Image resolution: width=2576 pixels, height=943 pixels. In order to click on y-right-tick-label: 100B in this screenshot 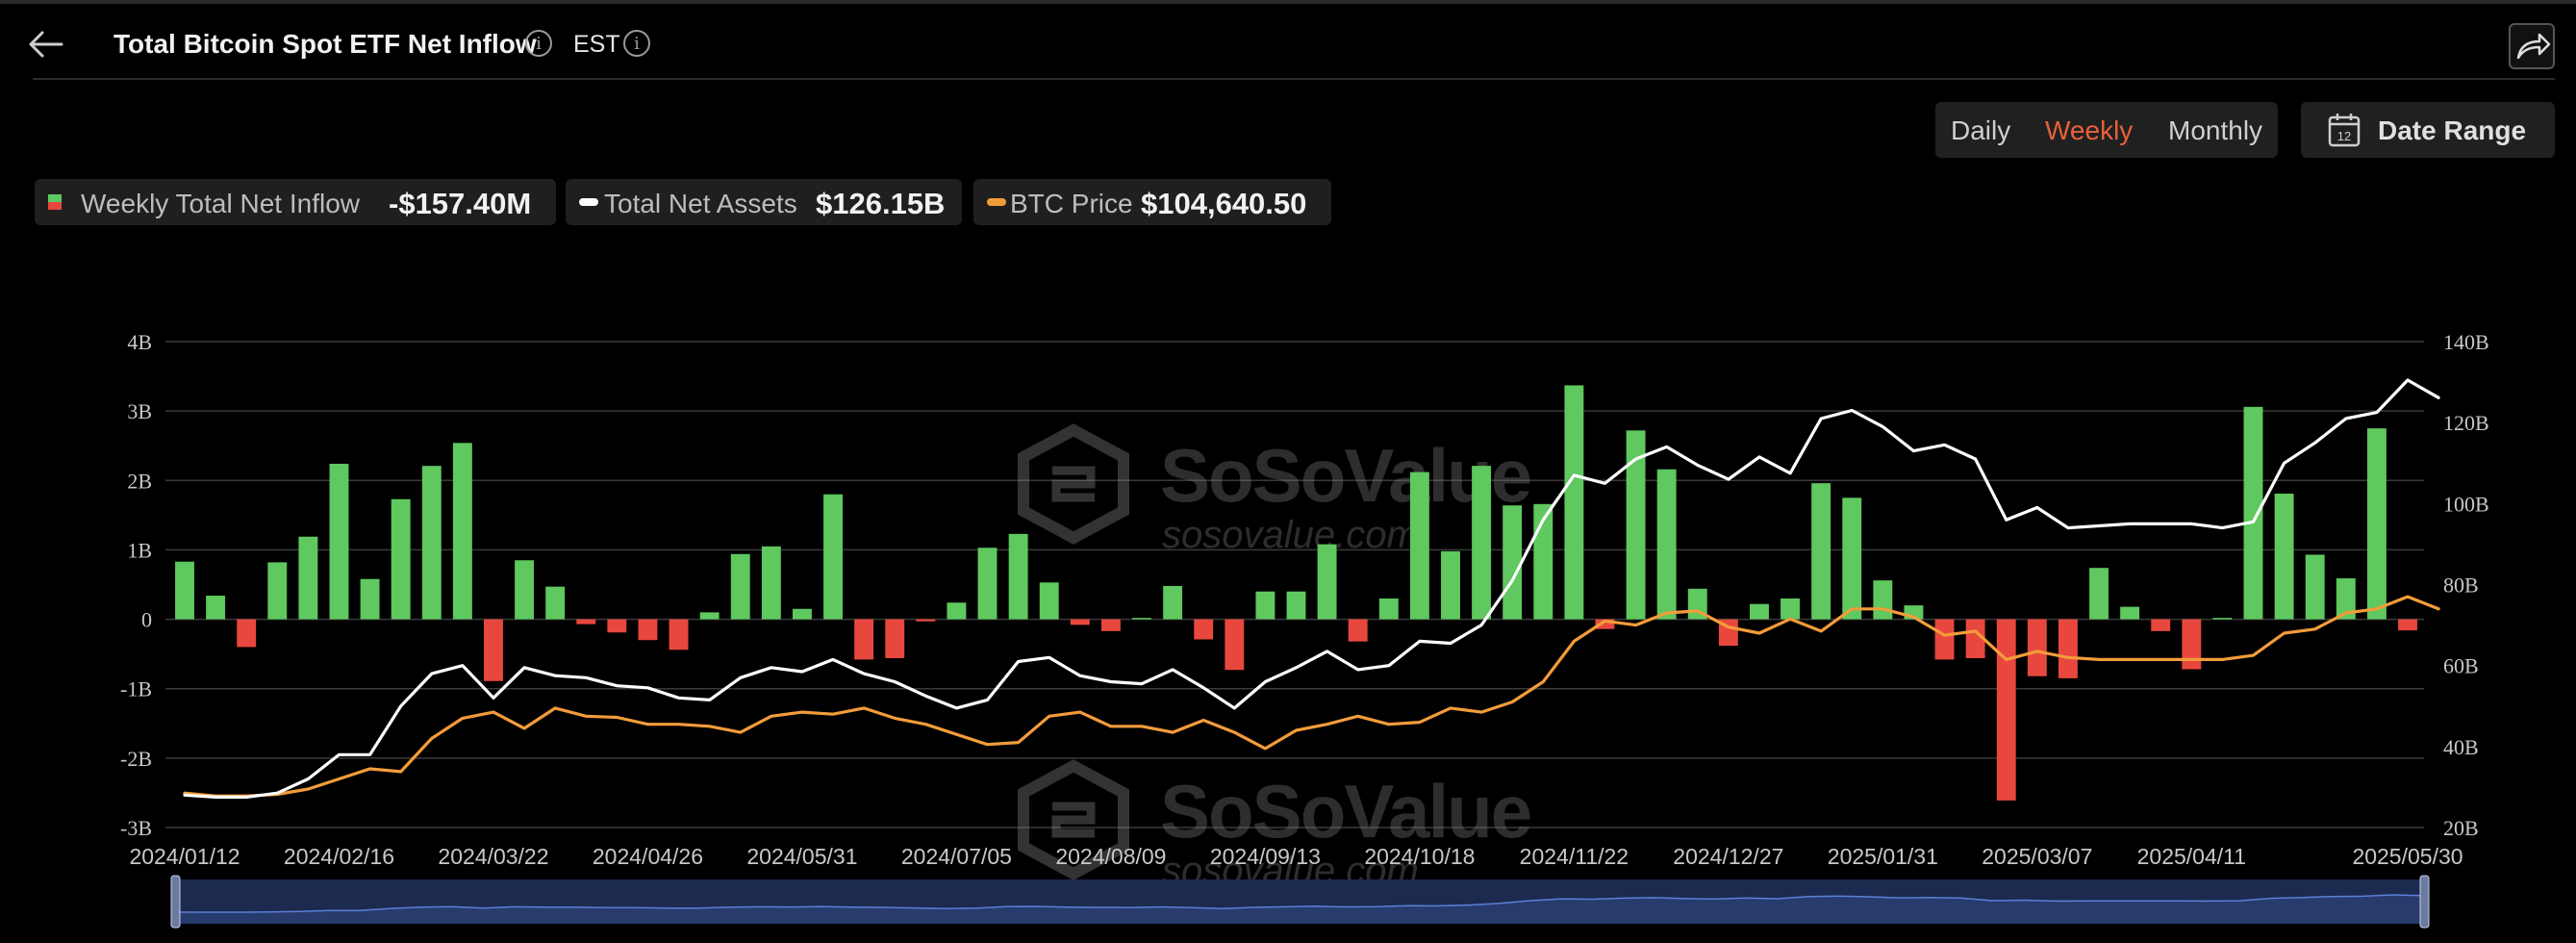, I will do `click(2466, 504)`.